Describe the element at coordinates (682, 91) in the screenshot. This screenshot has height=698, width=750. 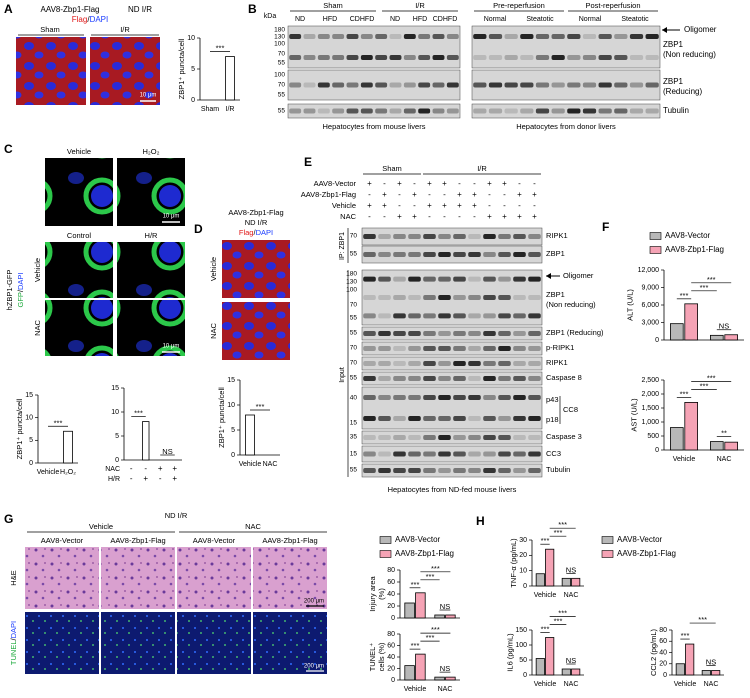
I see `blot-label: (Reducing)` at that location.